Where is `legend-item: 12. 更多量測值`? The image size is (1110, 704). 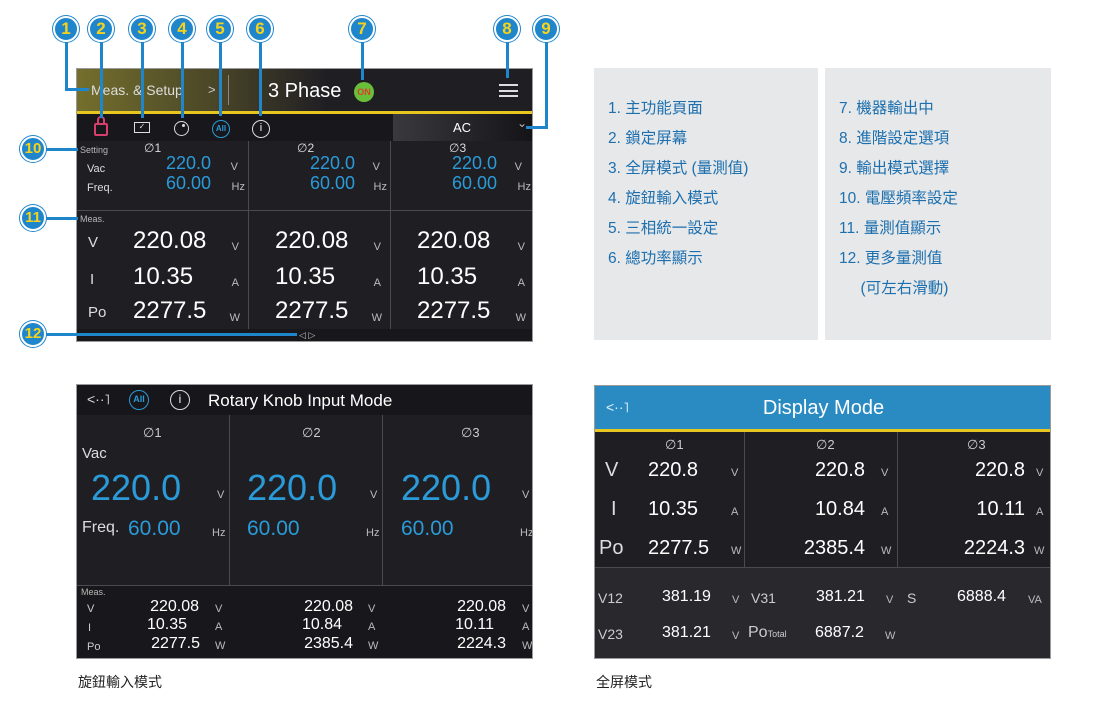 legend-item: 12. 更多量測值 is located at coordinates (891, 258).